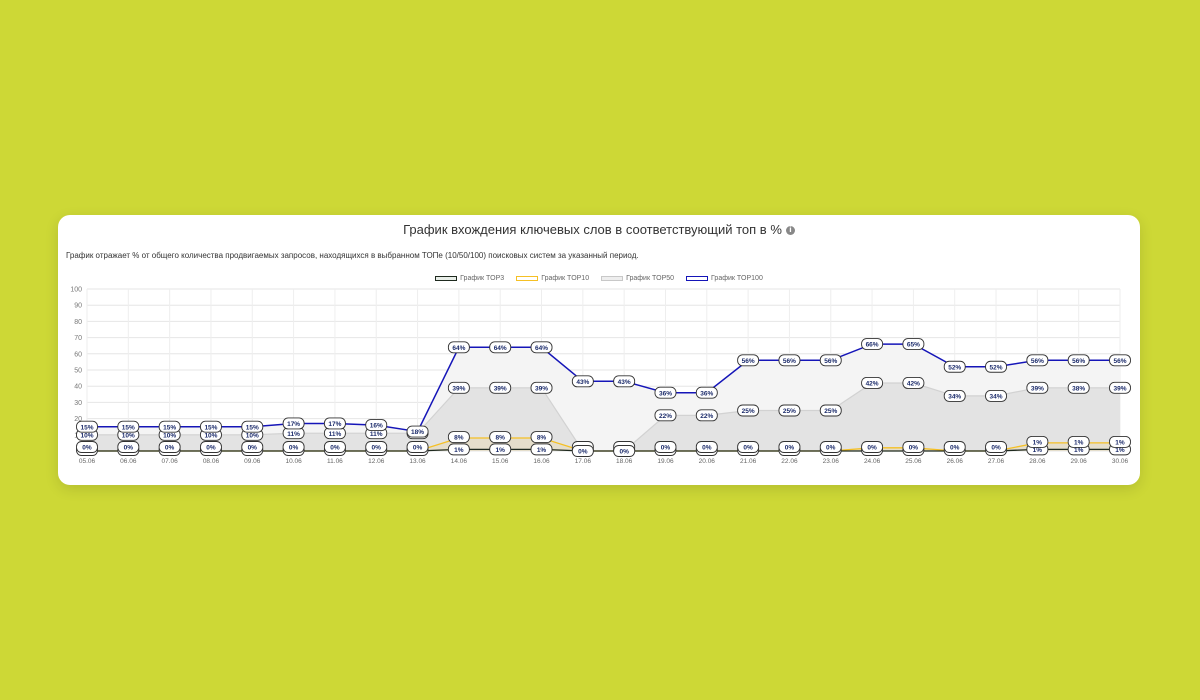 Image resolution: width=1200 pixels, height=700 pixels. What do you see at coordinates (293, 461) in the screenshot?
I see `x-tick-label: 10.06` at bounding box center [293, 461].